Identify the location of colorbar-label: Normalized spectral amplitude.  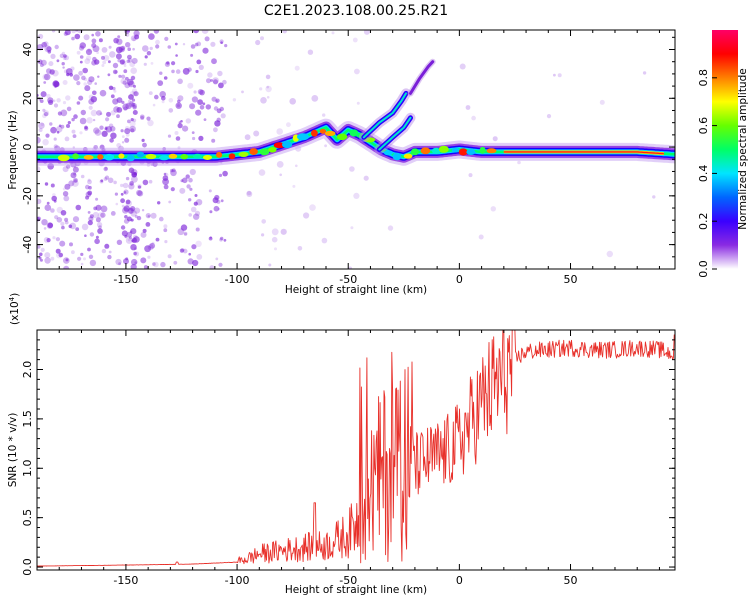
(743, 148).